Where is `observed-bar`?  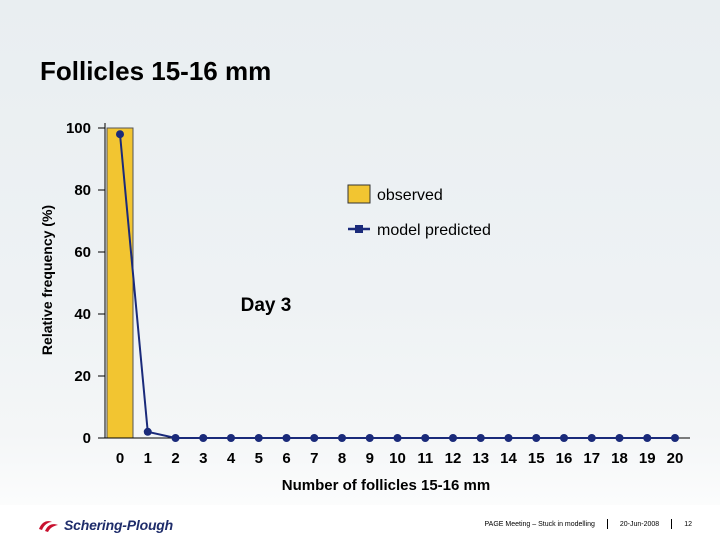 observed-bar is located at coordinates (120, 283).